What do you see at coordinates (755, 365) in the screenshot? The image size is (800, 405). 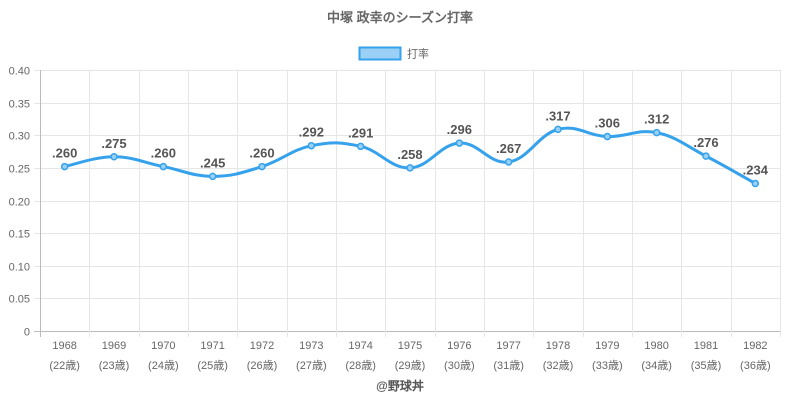 I see `x-tick-sublabel: (36歳)` at bounding box center [755, 365].